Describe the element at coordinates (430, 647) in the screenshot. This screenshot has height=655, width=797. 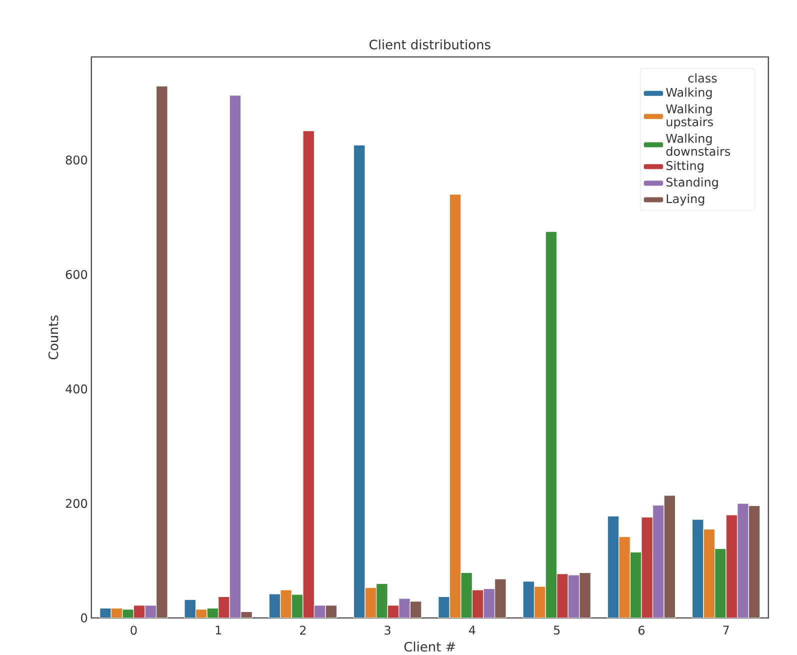
I see `x-axis-title: Client #` at that location.